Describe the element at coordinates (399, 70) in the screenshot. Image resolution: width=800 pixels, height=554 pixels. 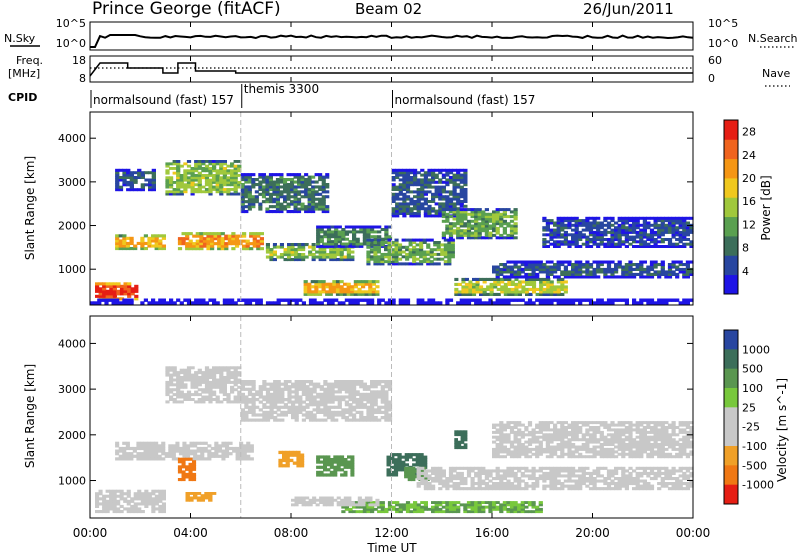
I see `freq-panel: Freq. [MHz] 18 8 60 0 Nave` at that location.